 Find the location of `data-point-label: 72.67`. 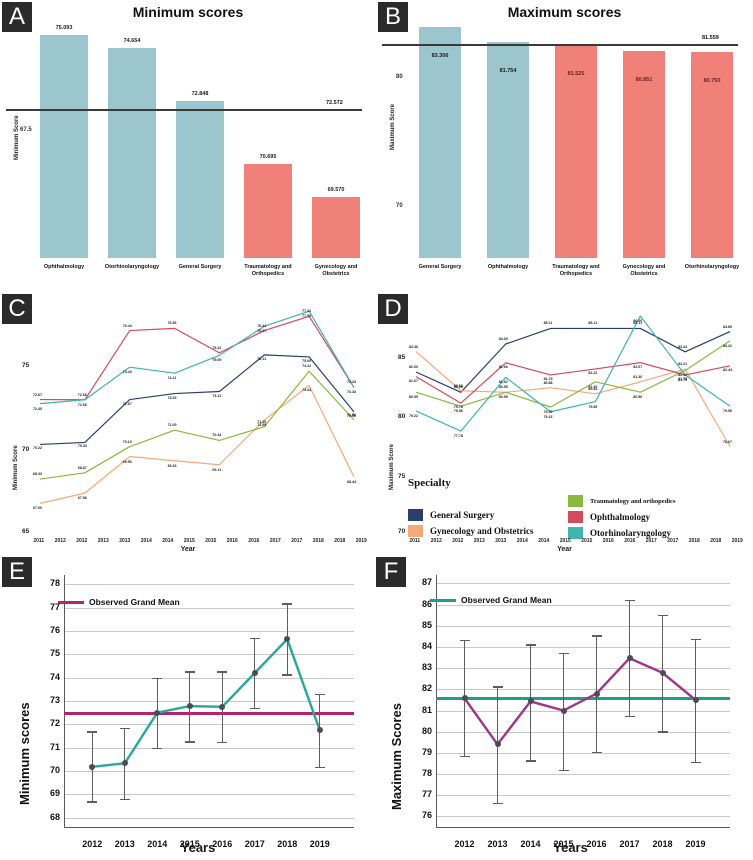

data-point-label: 72.67 is located at coordinates (37, 394).